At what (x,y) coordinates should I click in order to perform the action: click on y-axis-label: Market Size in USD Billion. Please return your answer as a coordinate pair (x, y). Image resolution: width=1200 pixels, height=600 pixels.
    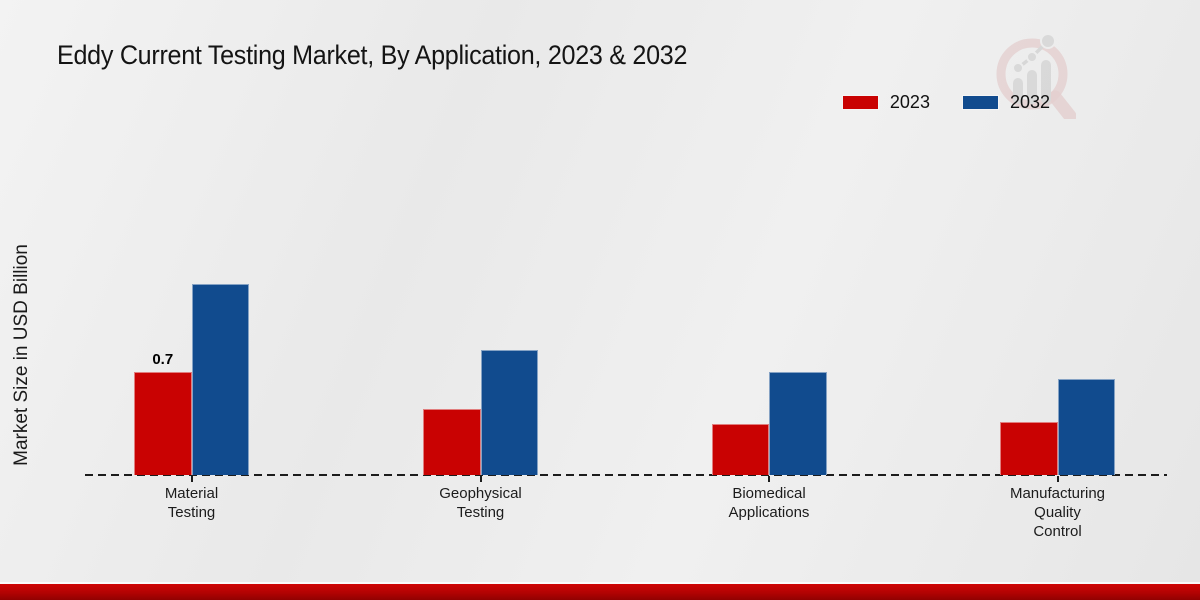
    Looking at the image, I should click on (21, 355).